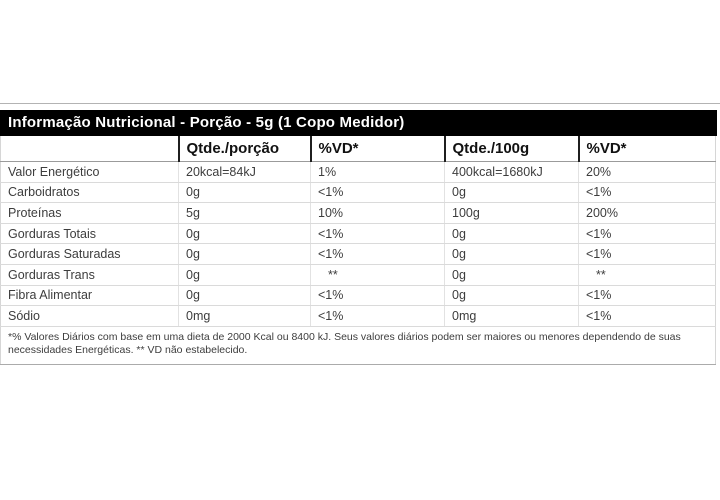  I want to click on row-label: Carboidratos, so click(89, 193).